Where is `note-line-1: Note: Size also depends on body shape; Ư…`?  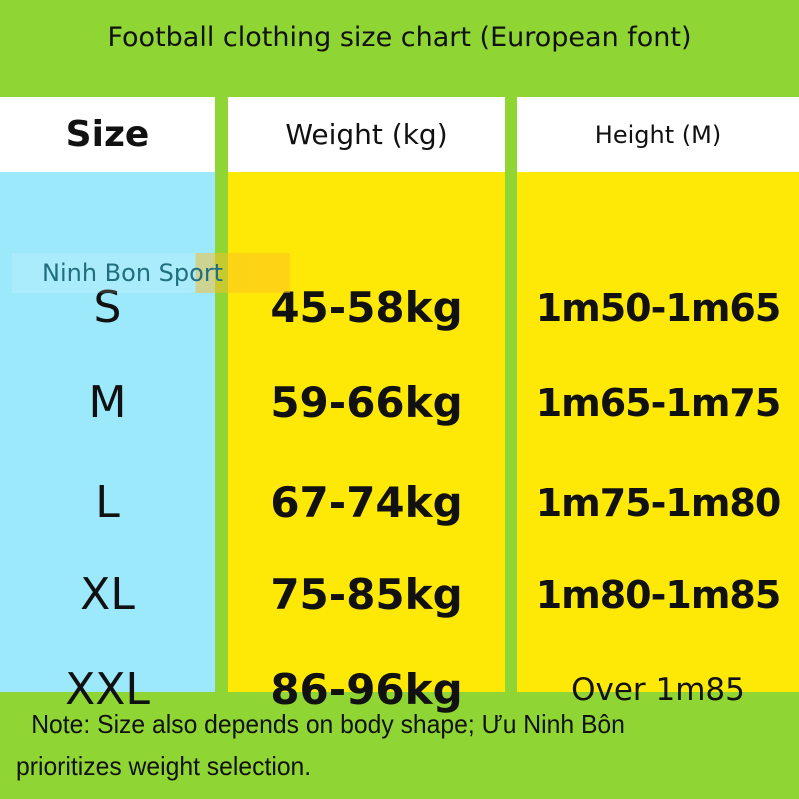 note-line-1: Note: Size also depends on body shape; Ư… is located at coordinates (328, 724).